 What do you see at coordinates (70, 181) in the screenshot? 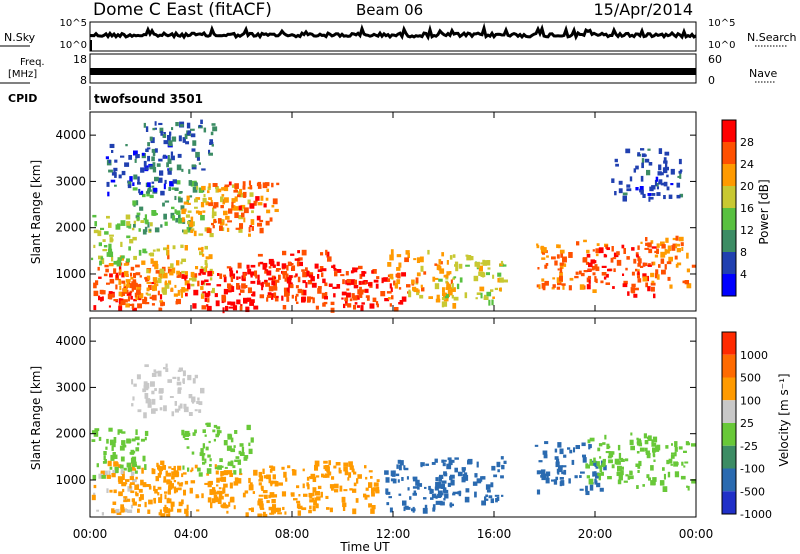
I see `range-tick-label: 3000` at bounding box center [70, 181].